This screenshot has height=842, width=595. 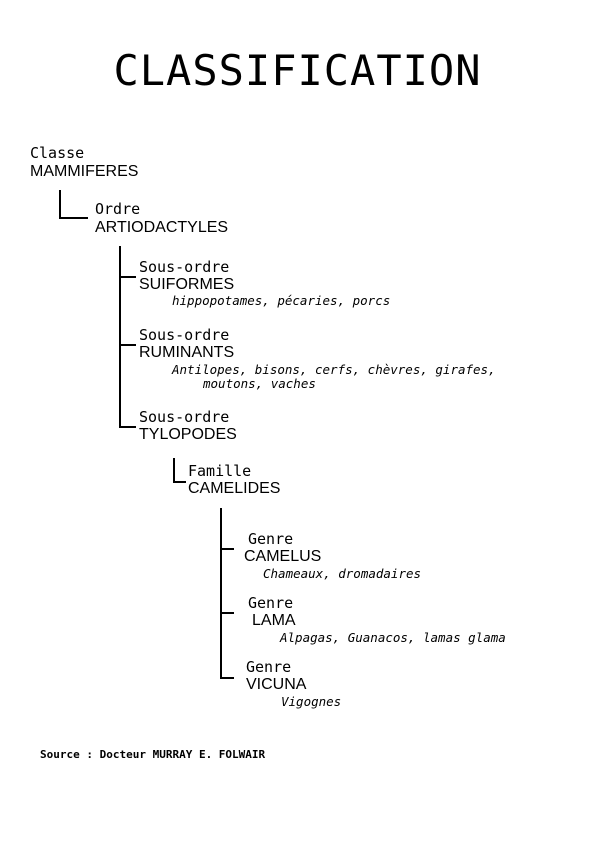 I want to click on genre-examples-camelus: Chameaux, dromadaires, so click(x=342, y=573).